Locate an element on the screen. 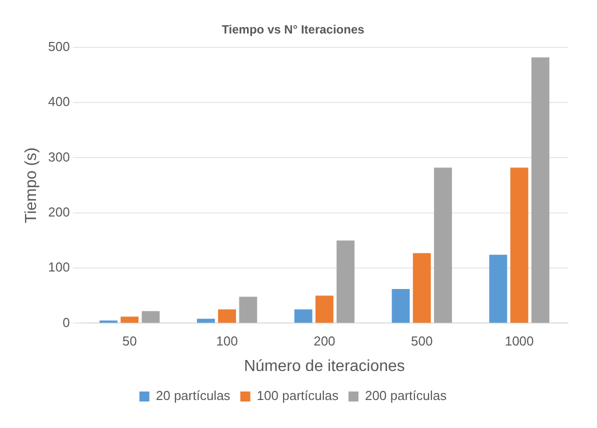  y-axis-title: Tiempo (s) is located at coordinates (31, 185).